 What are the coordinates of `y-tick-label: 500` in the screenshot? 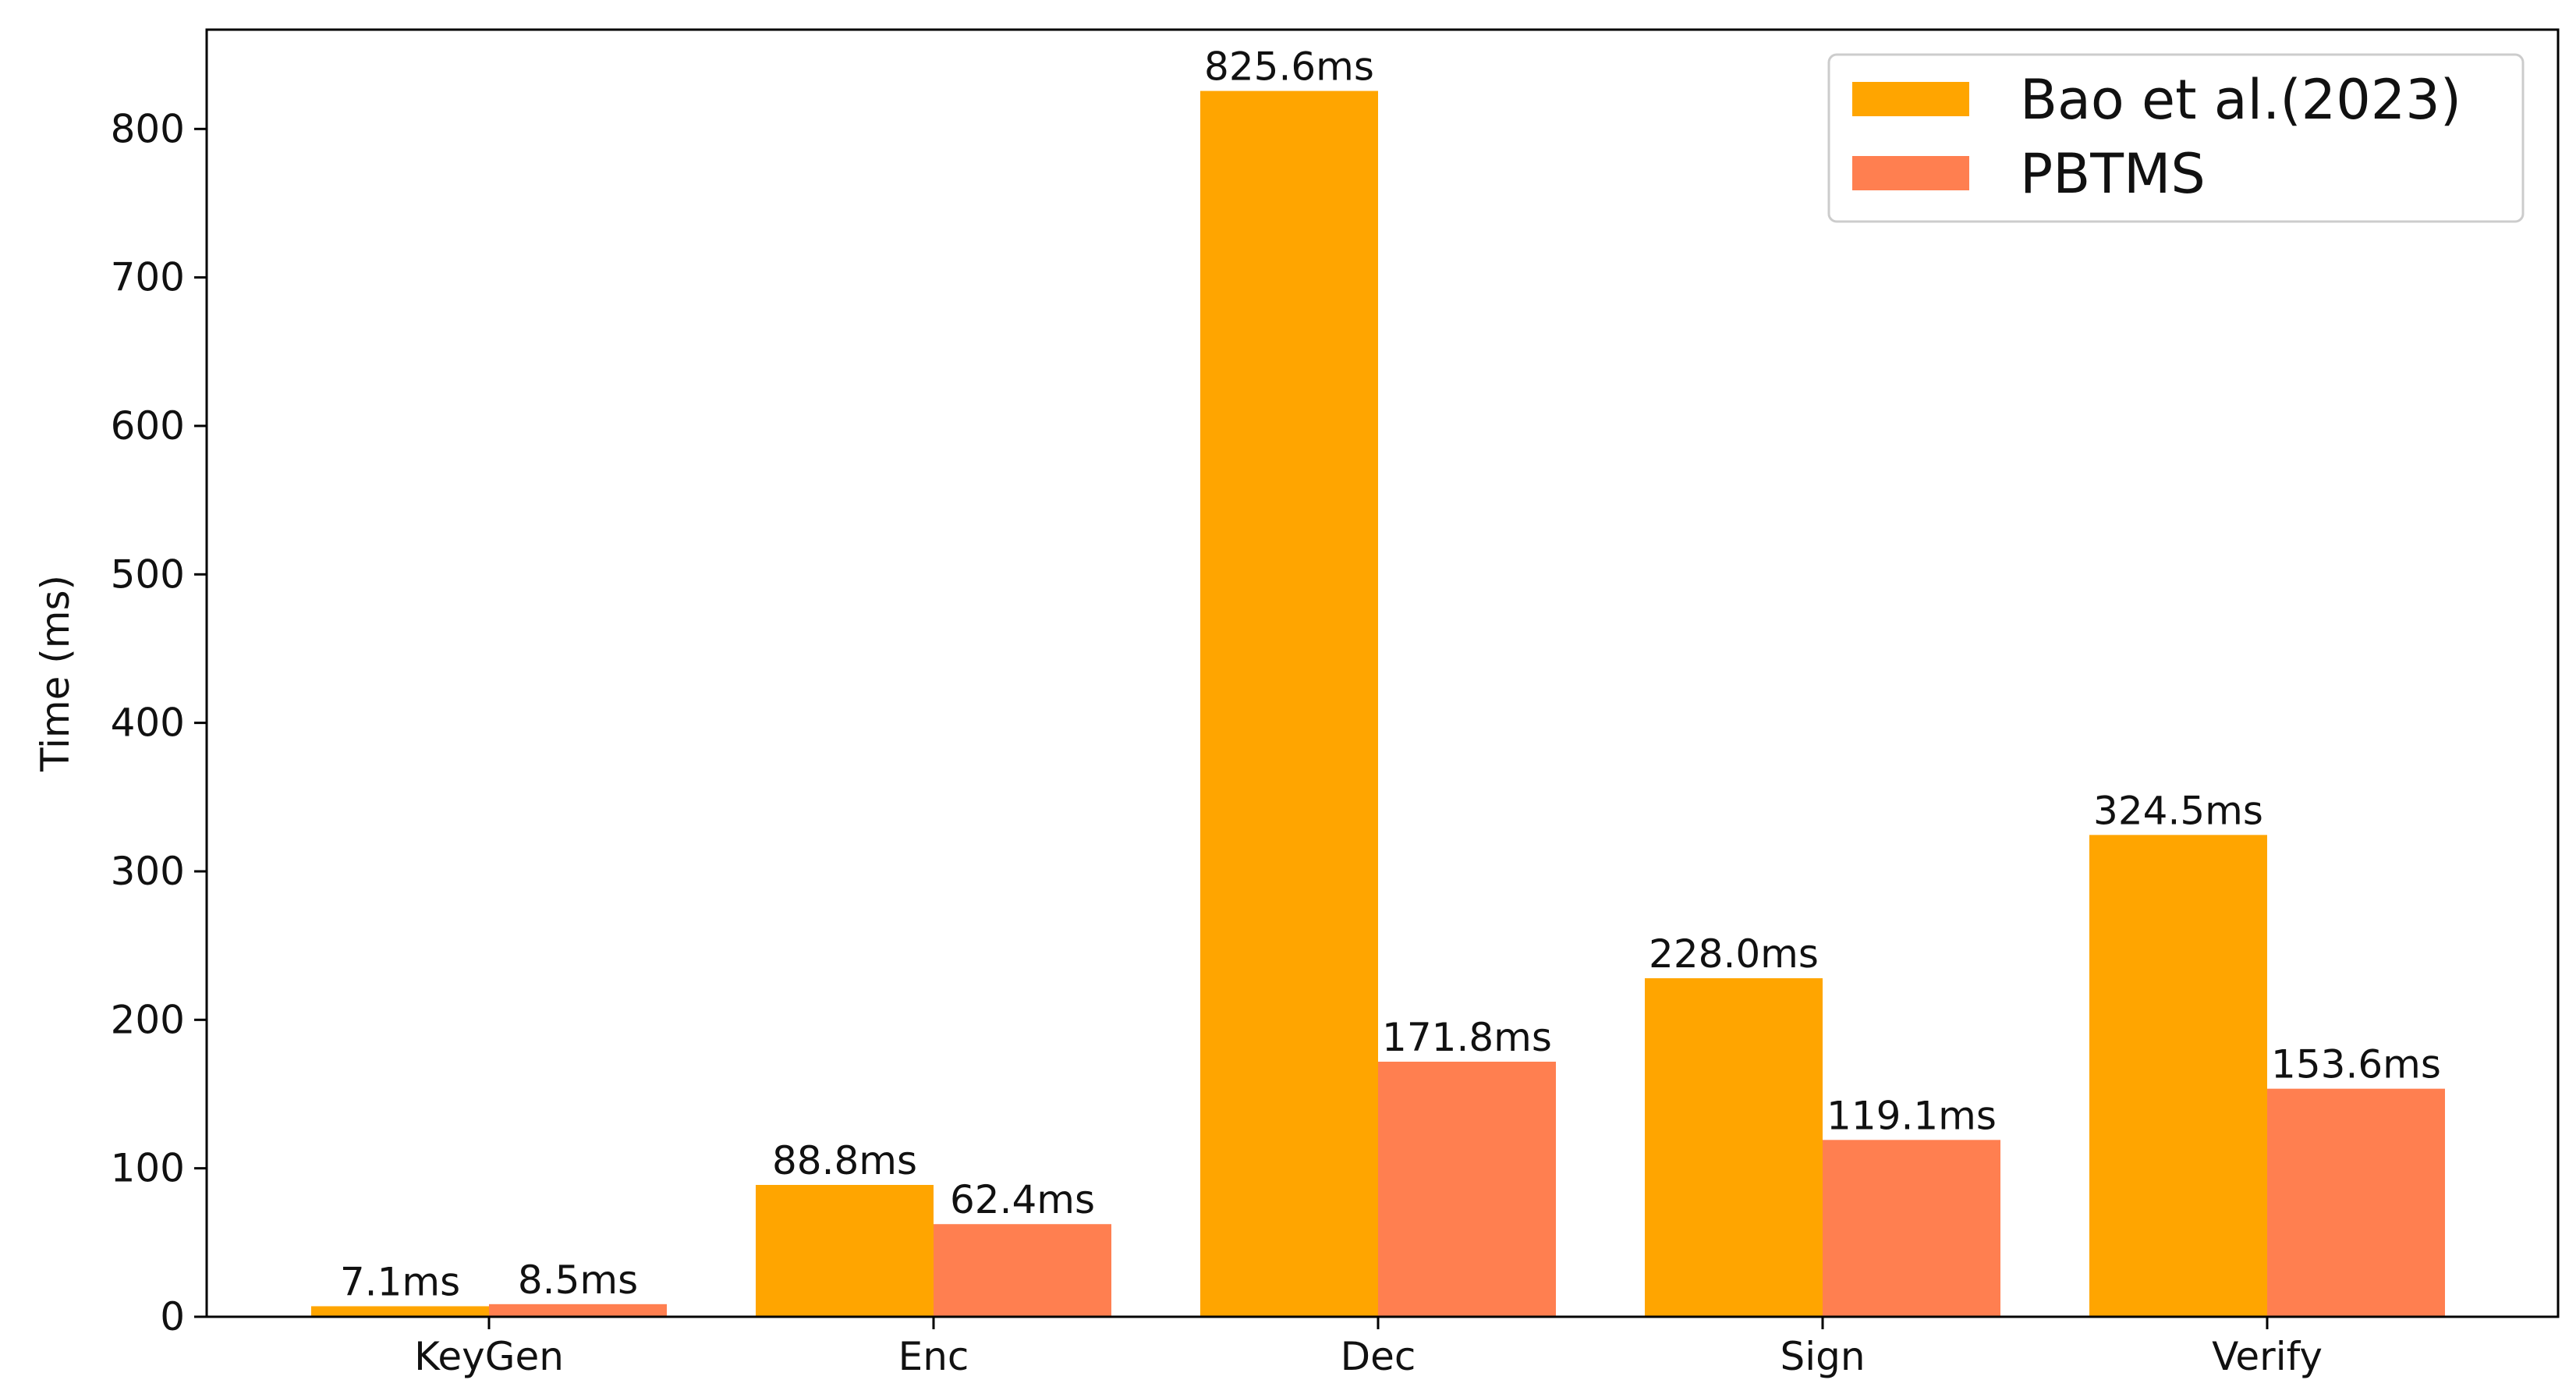 It's located at (148, 574).